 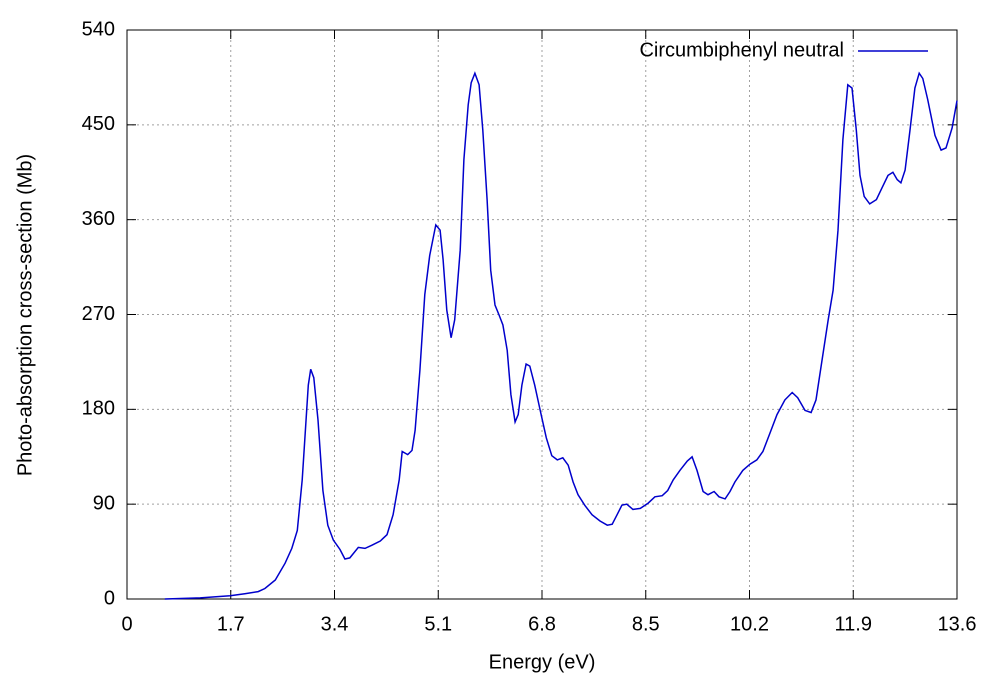 What do you see at coordinates (542, 662) in the screenshot?
I see `x-axis-label: Energy (eV)` at bounding box center [542, 662].